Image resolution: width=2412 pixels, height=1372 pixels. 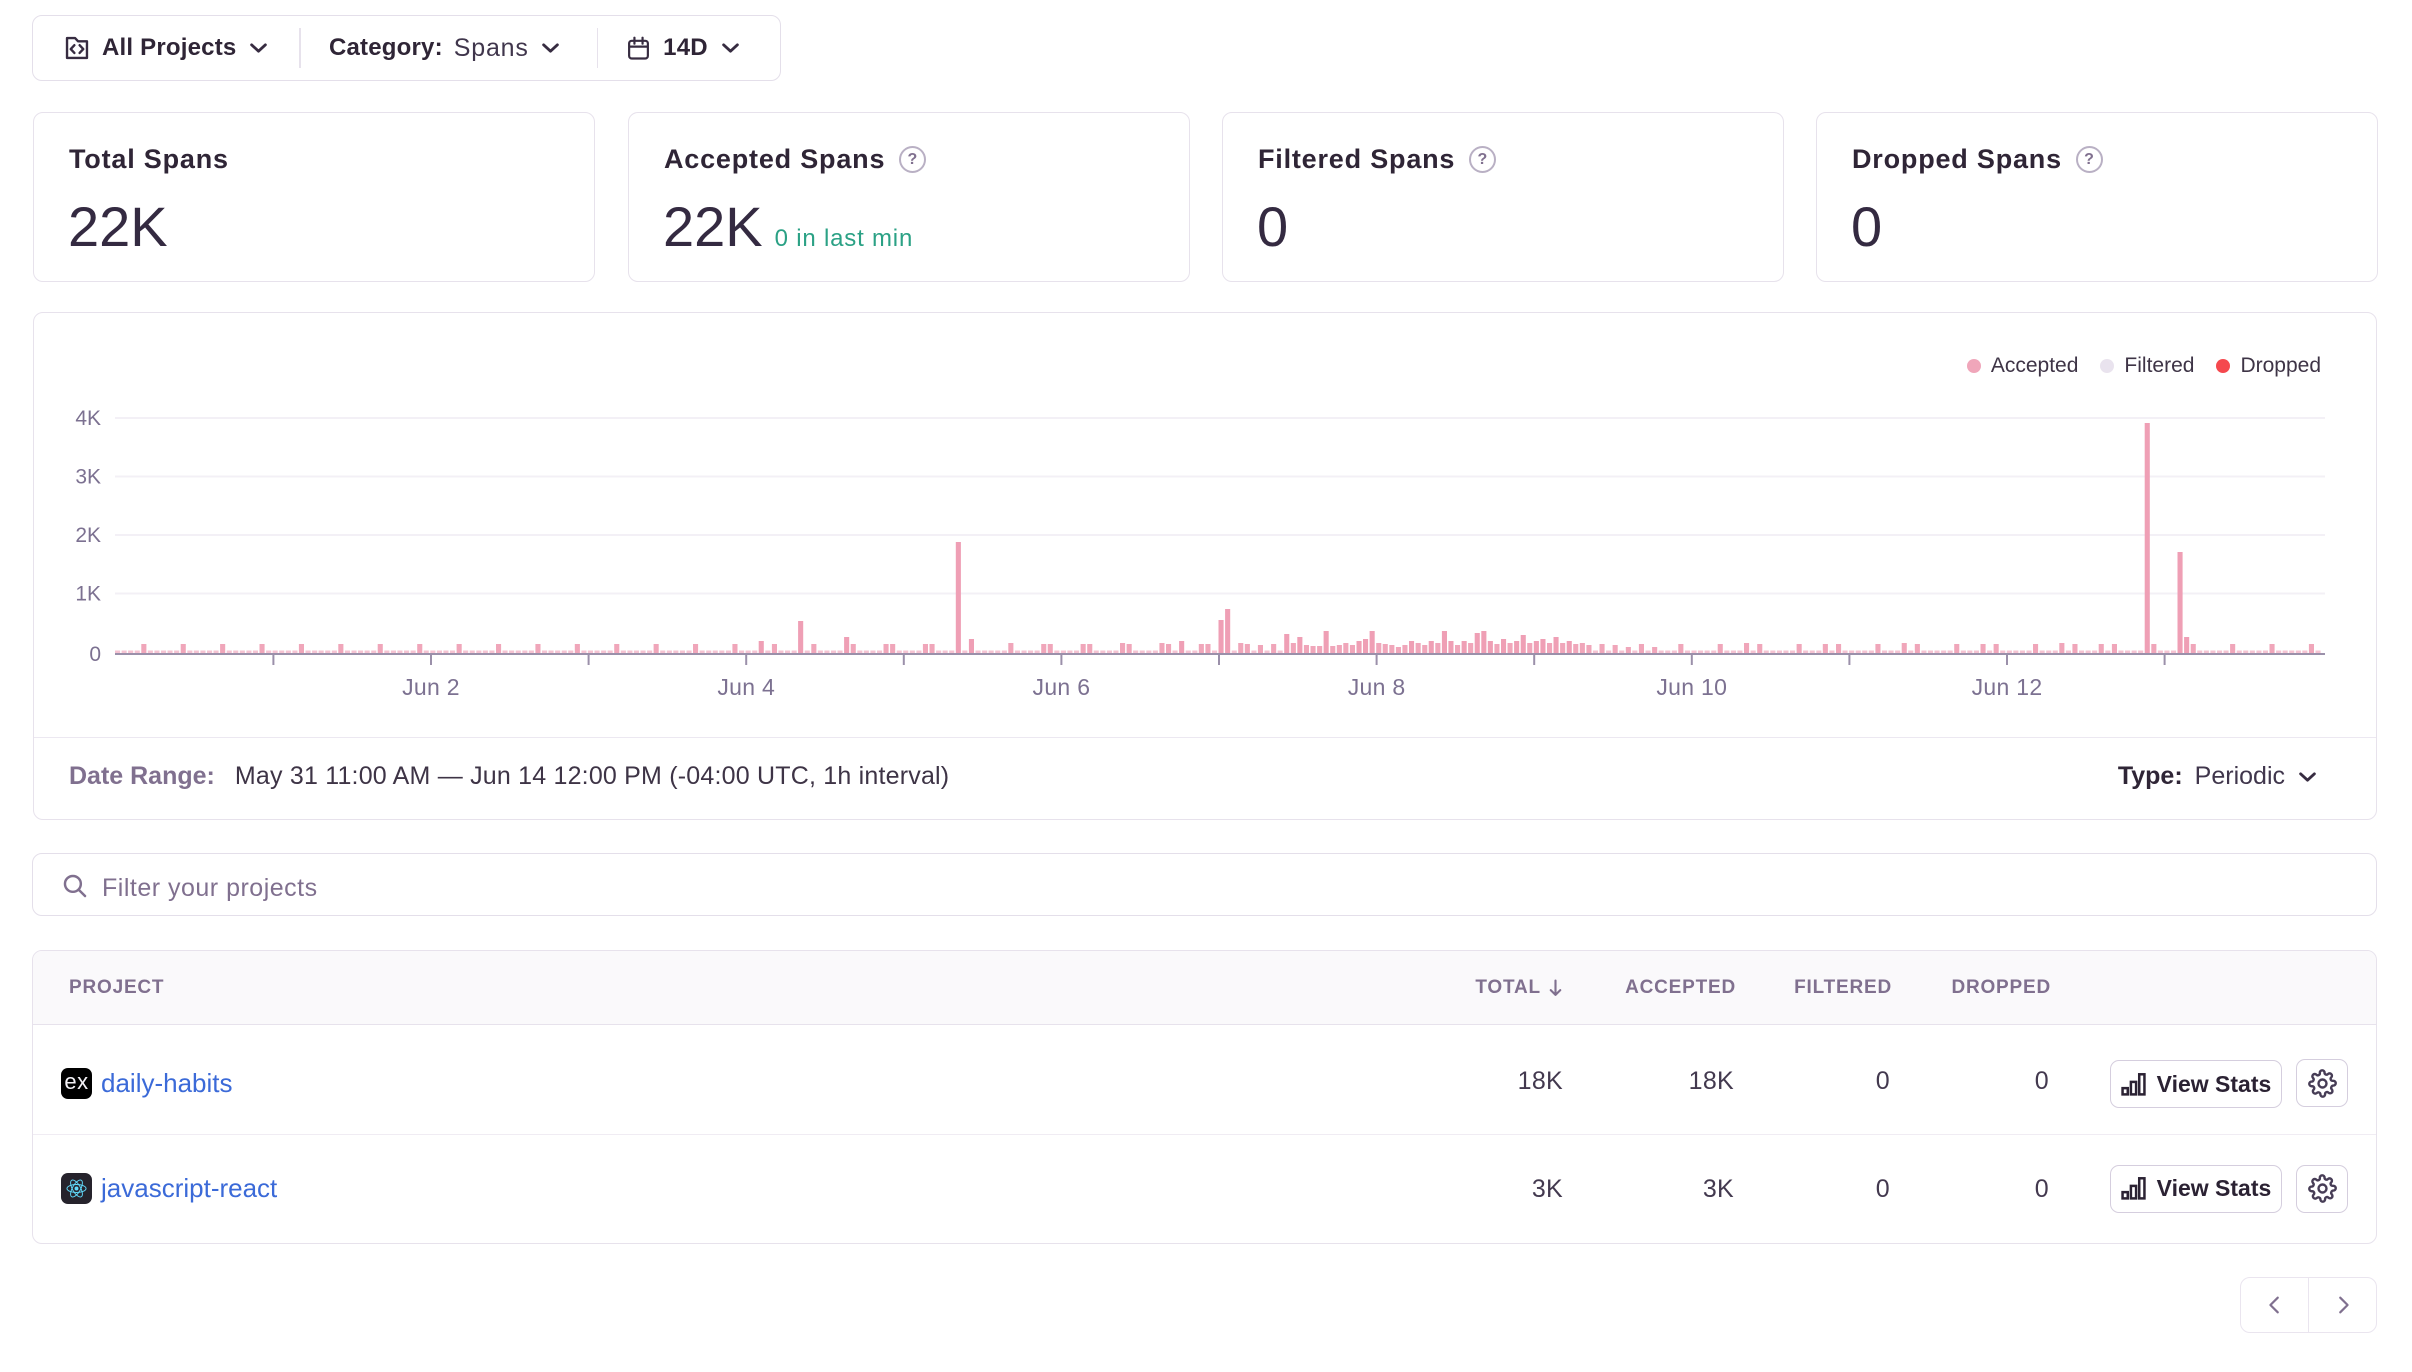 I want to click on svg-text: 2K, so click(x=88, y=535).